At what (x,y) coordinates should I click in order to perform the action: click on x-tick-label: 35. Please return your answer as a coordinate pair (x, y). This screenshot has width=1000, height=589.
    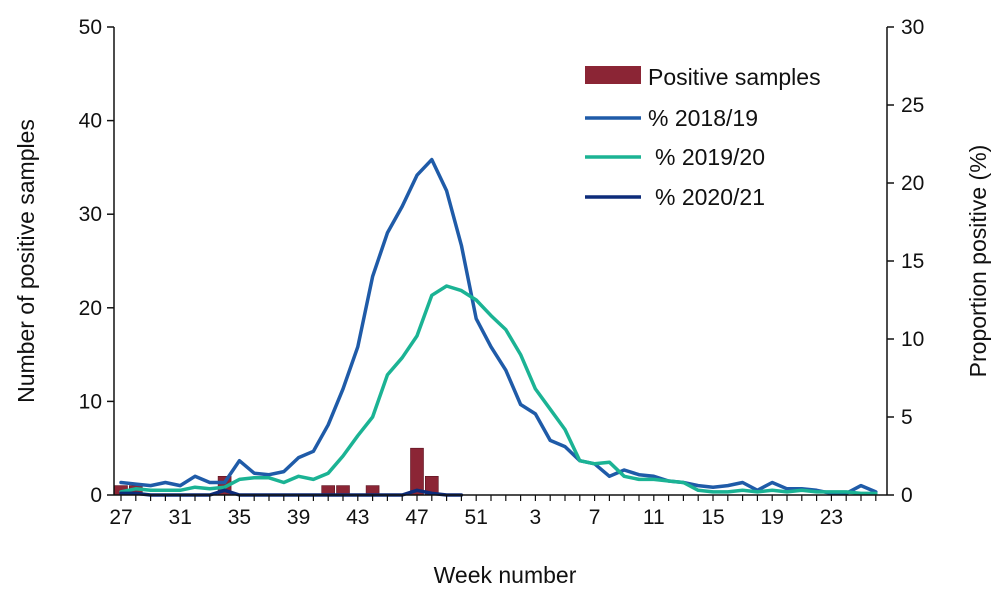
    Looking at the image, I should click on (239, 517).